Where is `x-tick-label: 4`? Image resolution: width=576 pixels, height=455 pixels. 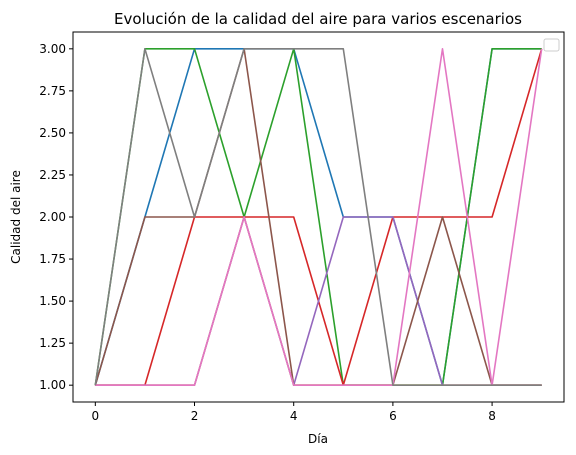
x-tick-label: 4 is located at coordinates (294, 416).